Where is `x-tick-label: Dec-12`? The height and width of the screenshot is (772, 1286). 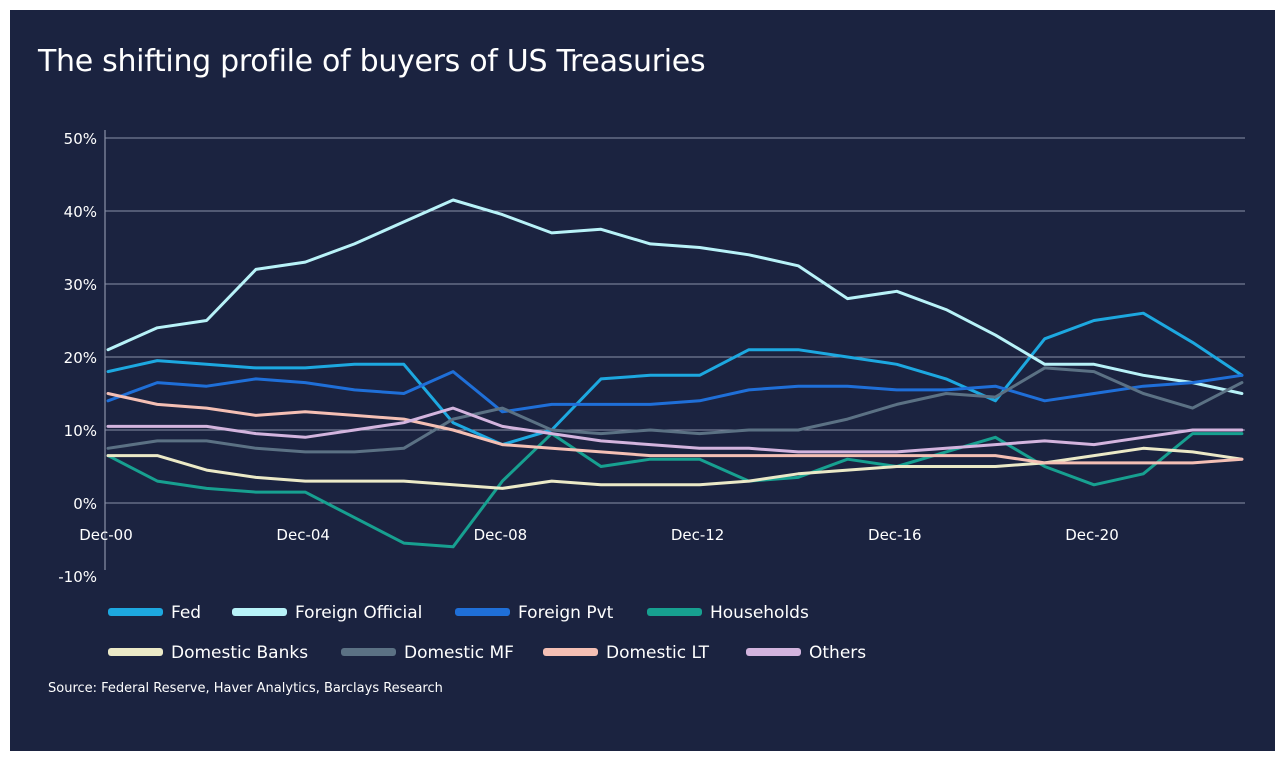
x-tick-label: Dec-12 is located at coordinates (698, 535).